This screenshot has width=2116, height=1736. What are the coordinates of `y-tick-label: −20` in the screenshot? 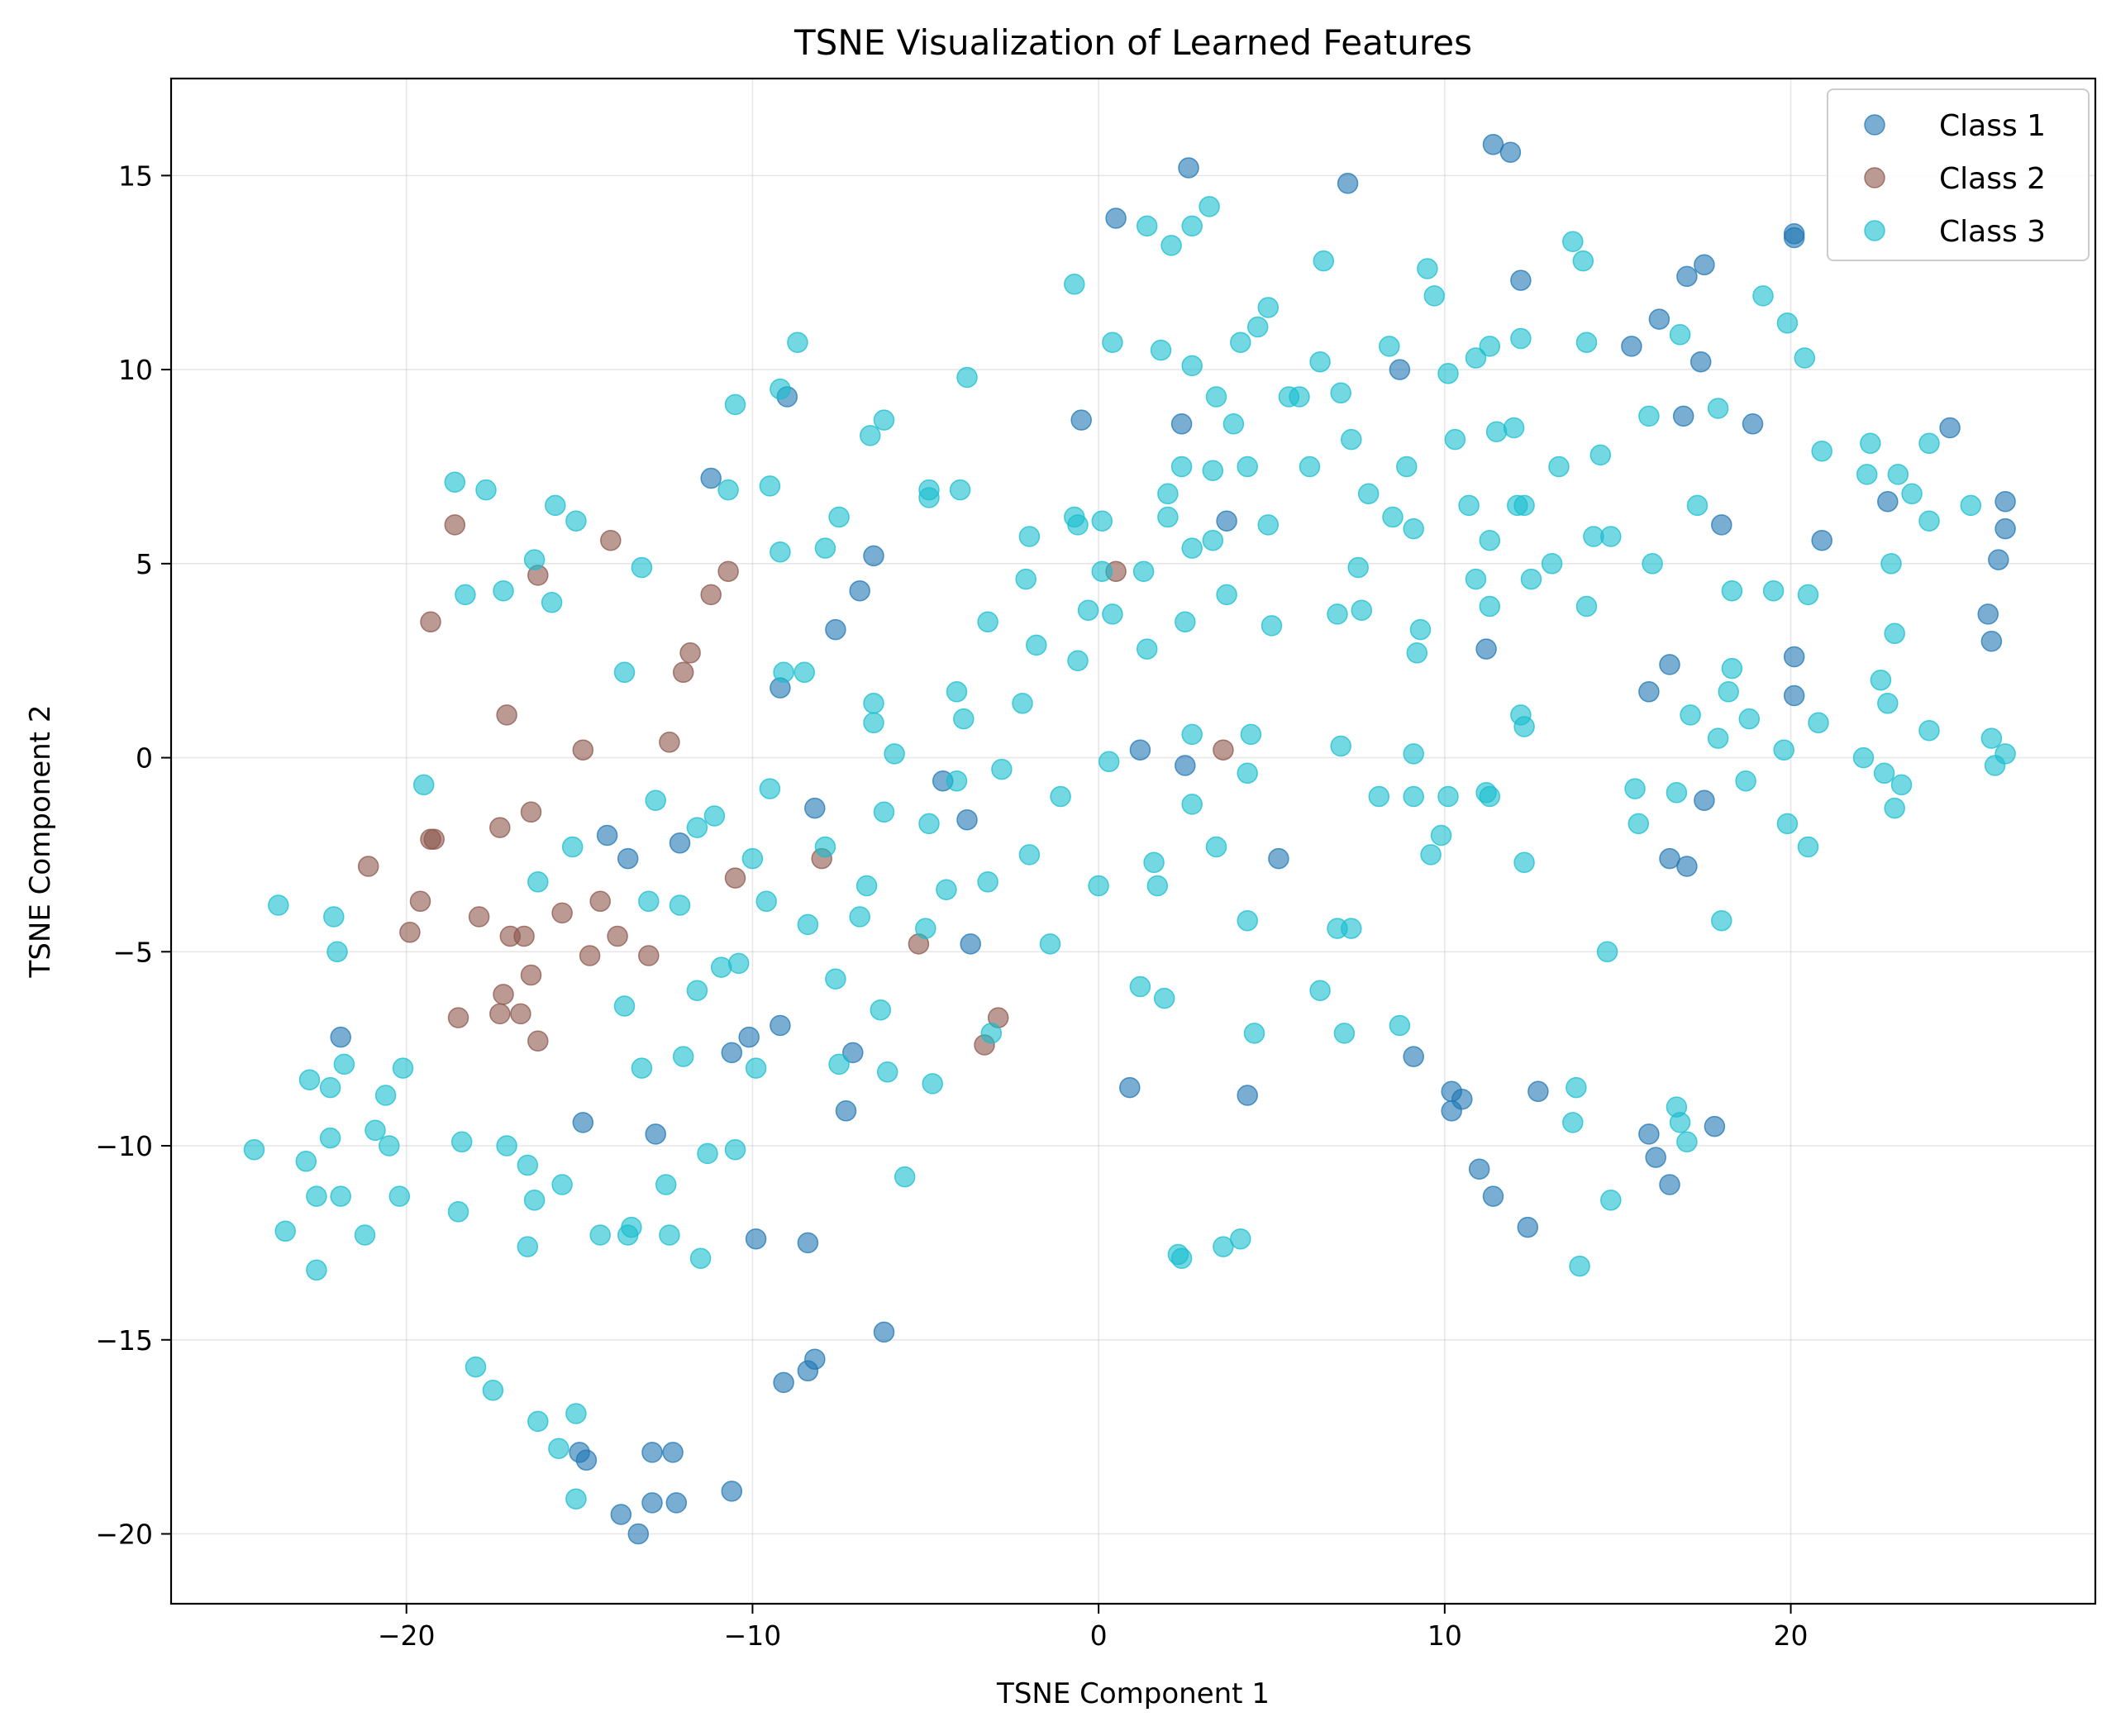 It's located at (124, 1534).